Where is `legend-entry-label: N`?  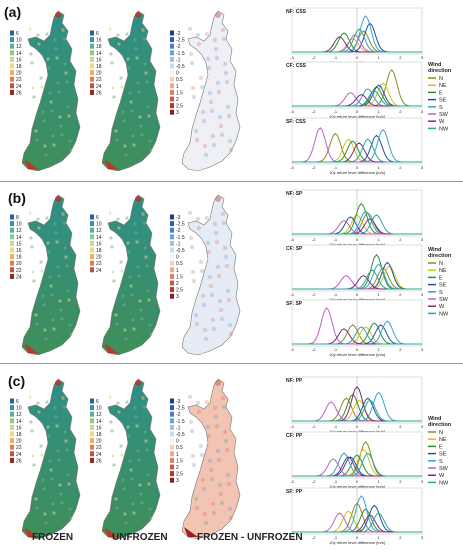 legend-entry-label: N is located at coordinates (441, 79).